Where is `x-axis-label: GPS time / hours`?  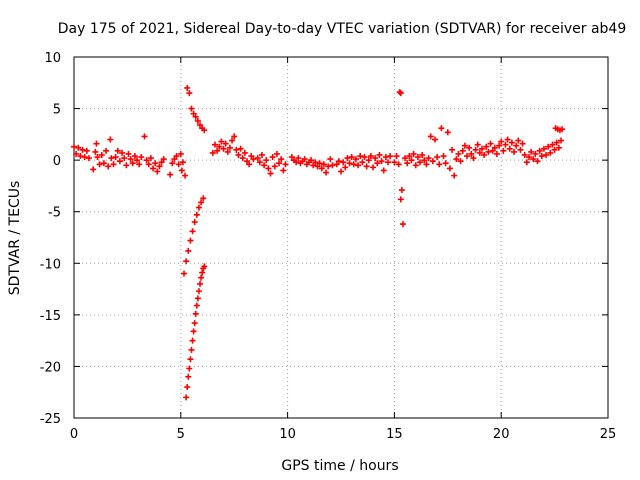 x-axis-label: GPS time / hours is located at coordinates (339, 466).